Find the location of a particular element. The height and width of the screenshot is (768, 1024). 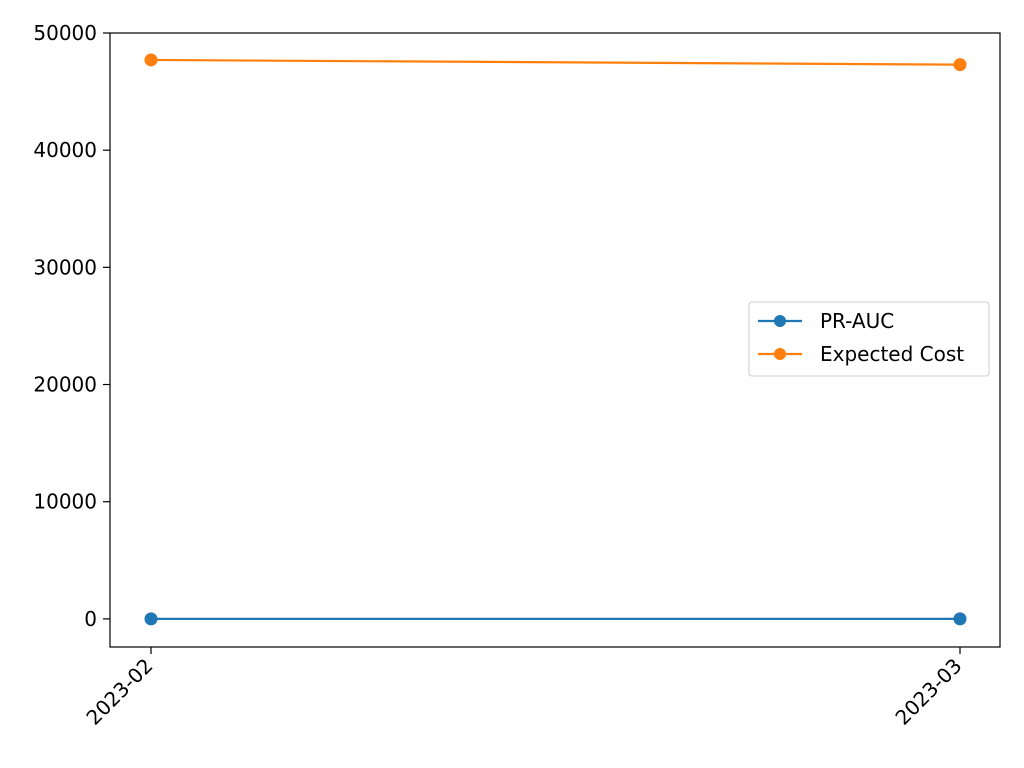

legend-frame is located at coordinates (869, 339).